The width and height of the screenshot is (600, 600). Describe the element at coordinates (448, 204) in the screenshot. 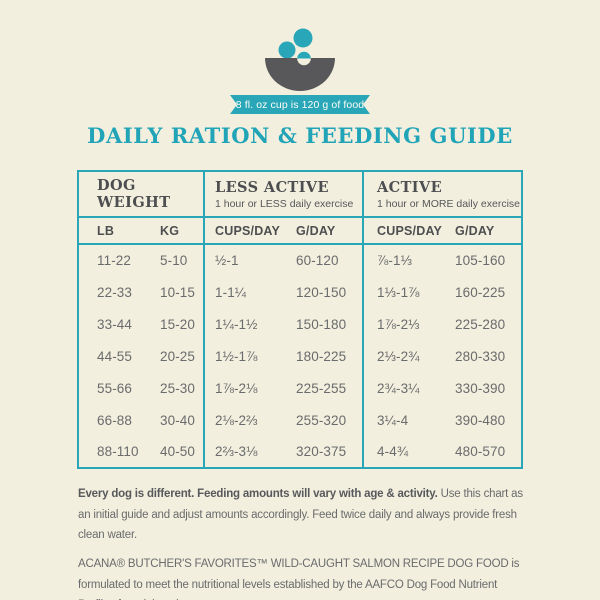

I see `group-subtitle-active: 1 hour or MORE daily exercise` at that location.